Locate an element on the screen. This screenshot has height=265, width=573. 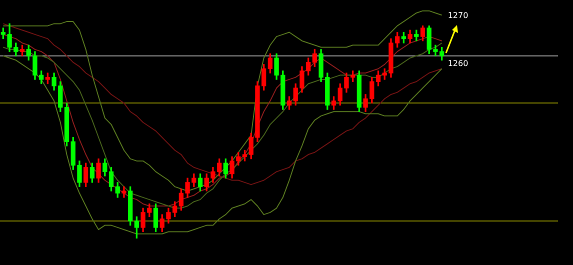
text: 1260 is located at coordinates (458, 63).